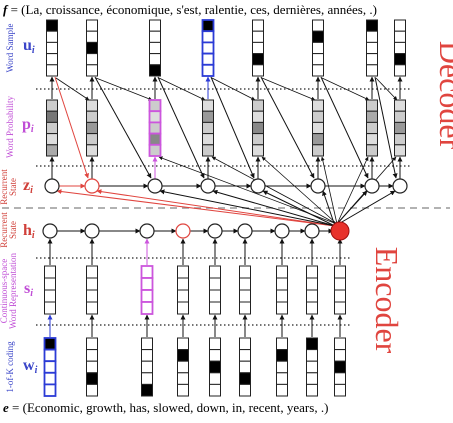  I want to click on word-probability-label: Word Probability, so click(10, 126).